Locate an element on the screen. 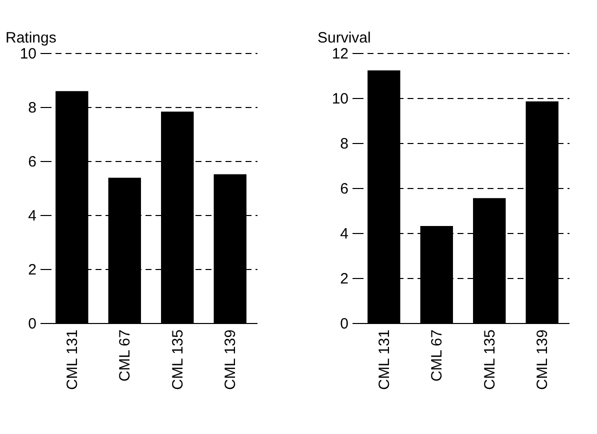 The width and height of the screenshot is (597, 434). y-axis-title: Survival is located at coordinates (344, 38).